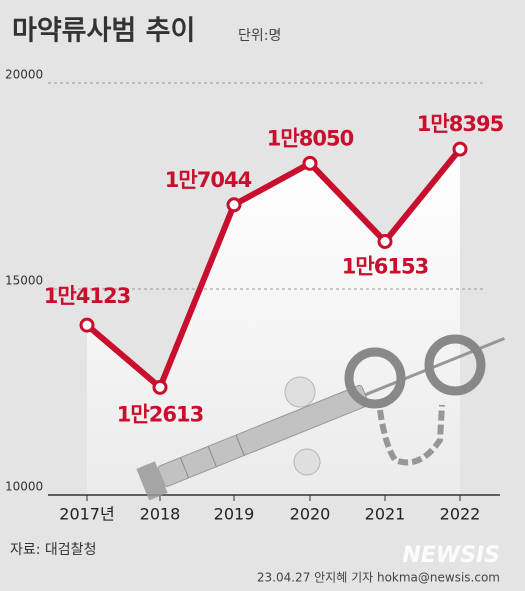  I want to click on x-tick-label: 2020, so click(310, 514).